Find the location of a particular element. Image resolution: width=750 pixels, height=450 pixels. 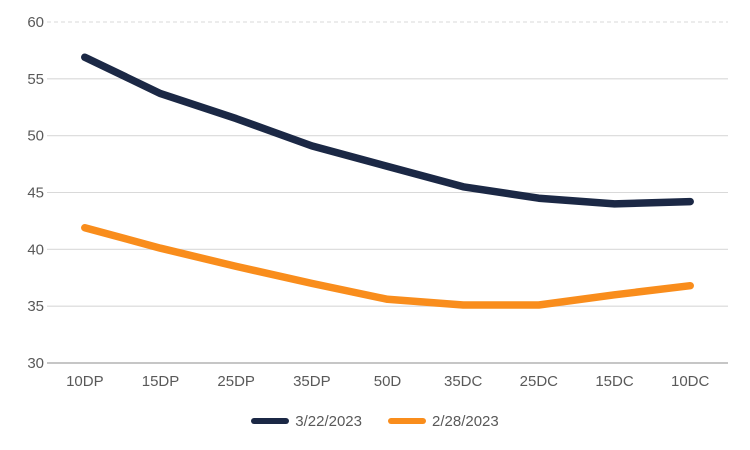

series-2-label: 2/28/2023 is located at coordinates (465, 421).